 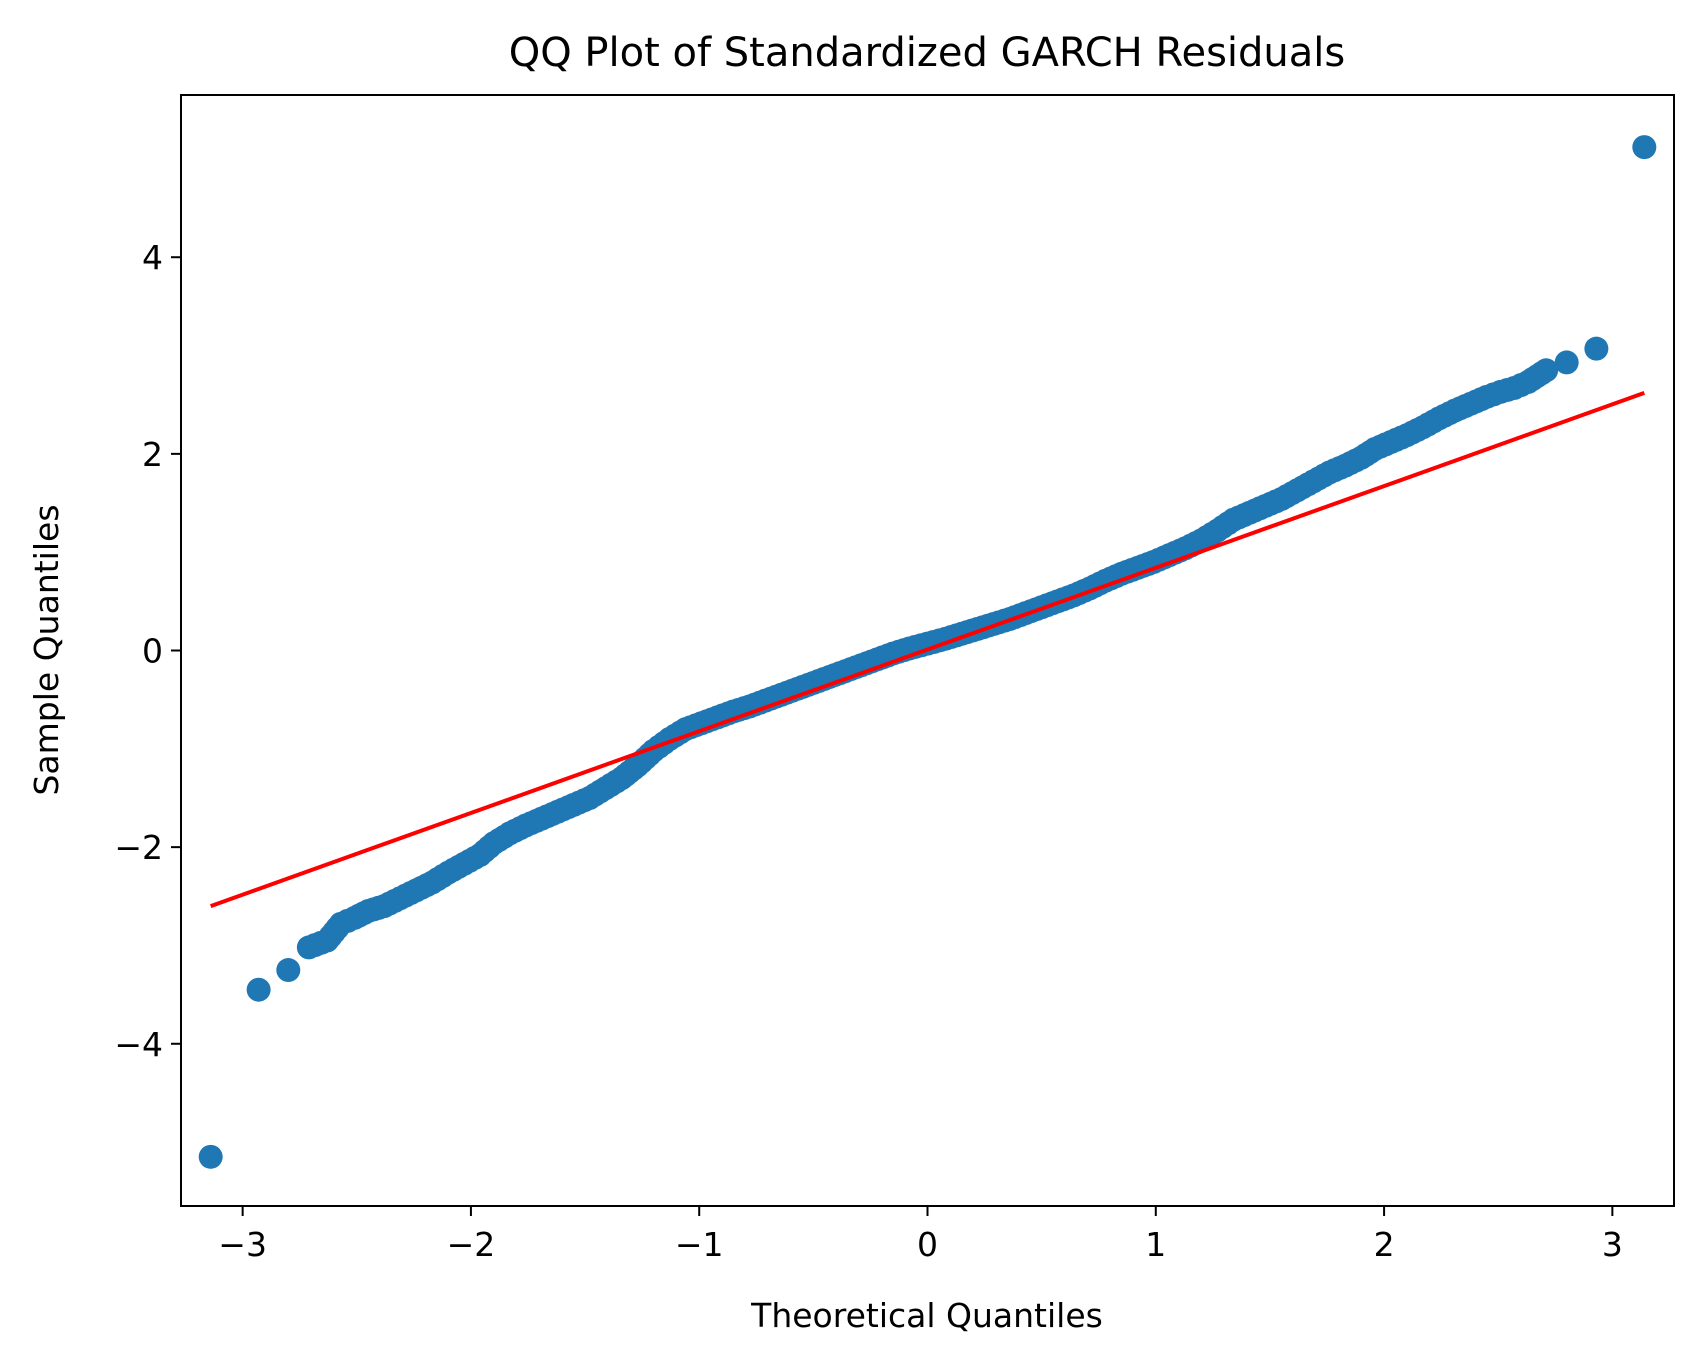 I want to click on y-axis-ticks: −4 −2 0 2 4, so click(x=147, y=651).